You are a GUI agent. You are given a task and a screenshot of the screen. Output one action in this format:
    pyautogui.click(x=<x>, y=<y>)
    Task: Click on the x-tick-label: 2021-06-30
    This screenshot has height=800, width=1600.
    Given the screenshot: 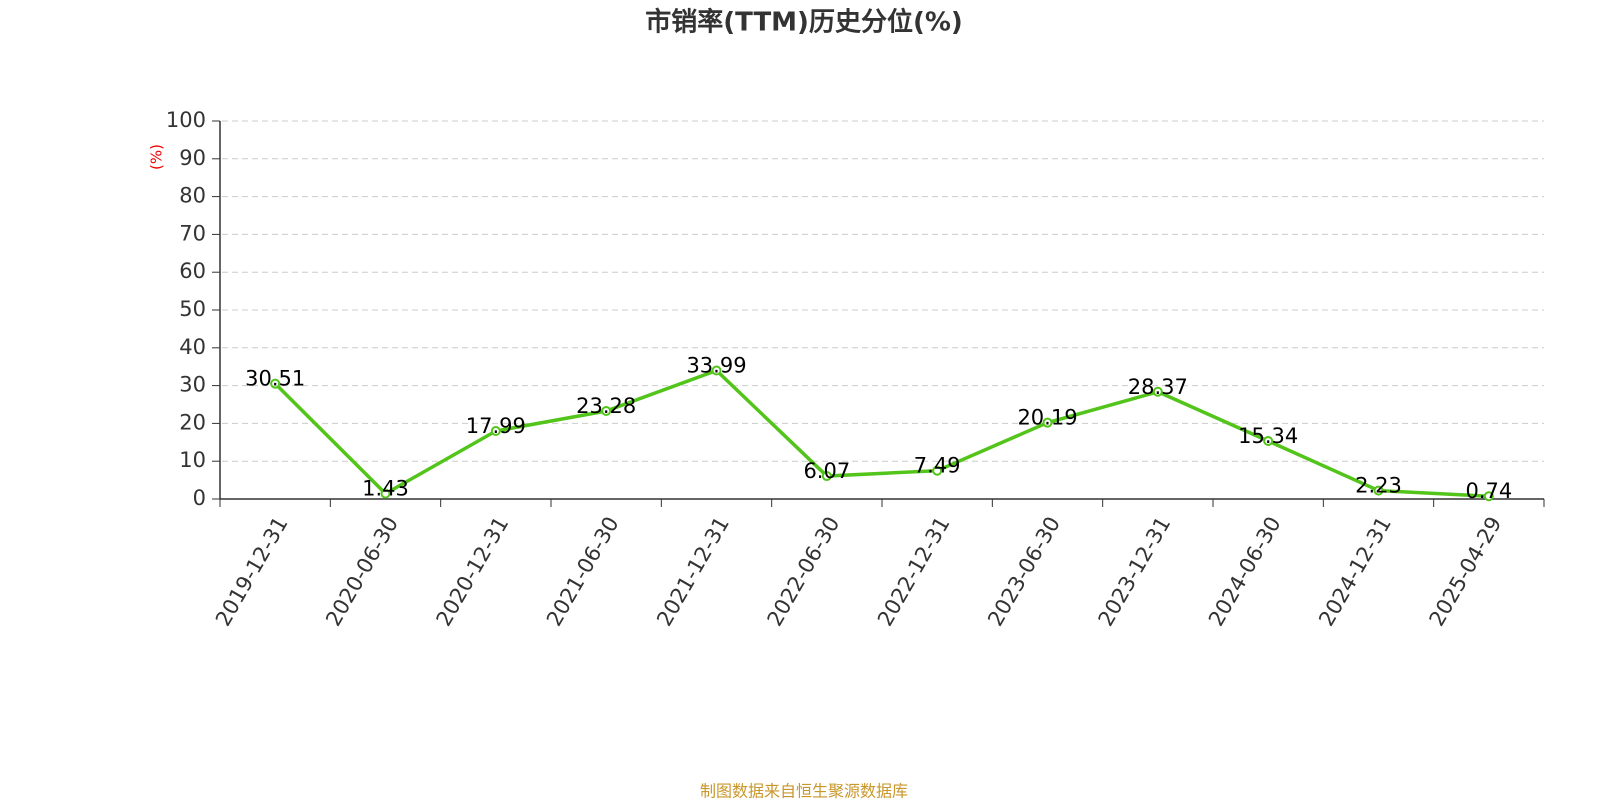 What is the action you would take?
    pyautogui.click(x=583, y=572)
    